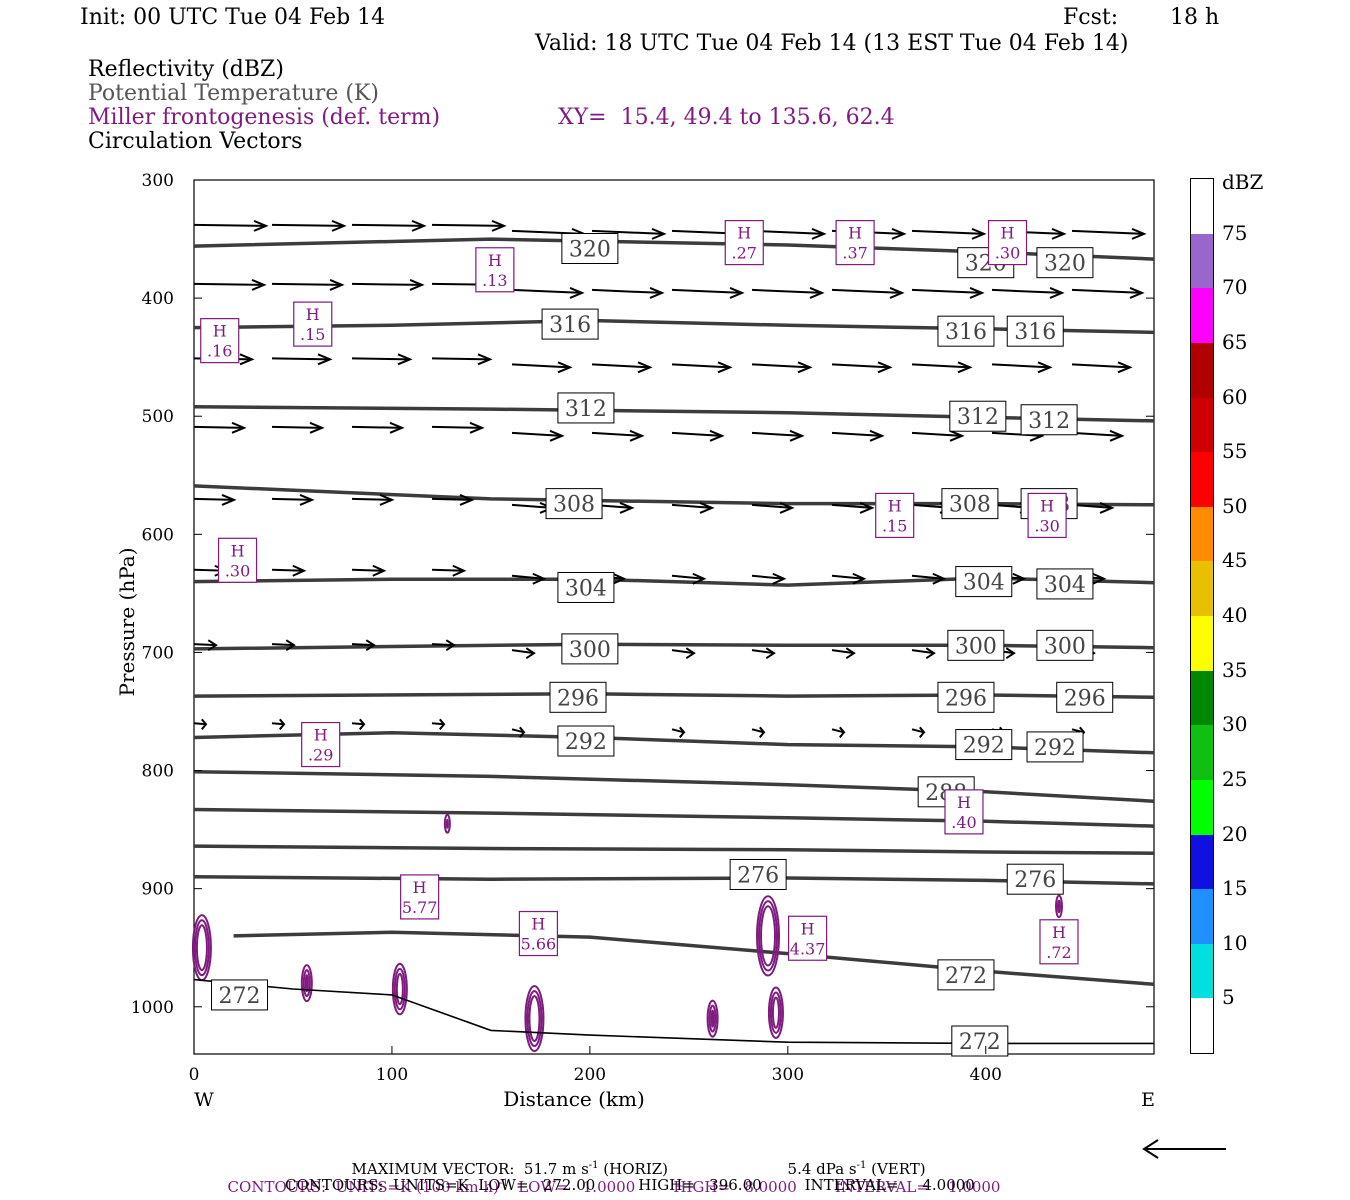 The width and height of the screenshot is (1350, 1200). Describe the element at coordinates (1228, 997) in the screenshot. I see `colorbar-level-5: 5` at that location.